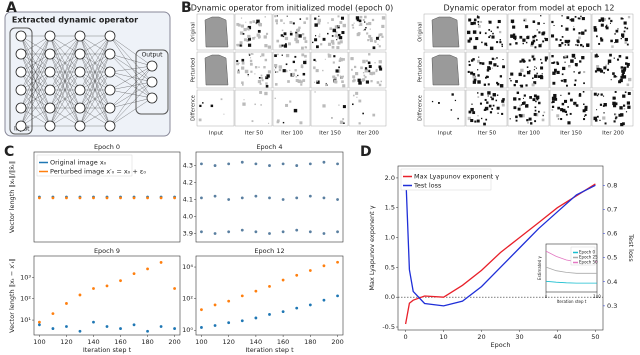  I want to click on row-label: Difference, so click(194, 108).